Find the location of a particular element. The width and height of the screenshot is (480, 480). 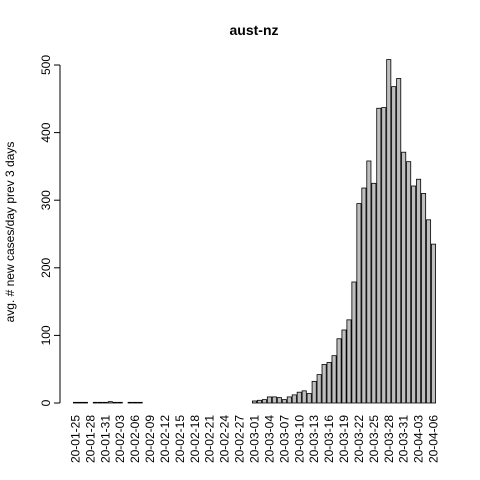

y-tick-label: 500 is located at coordinates (46, 65).